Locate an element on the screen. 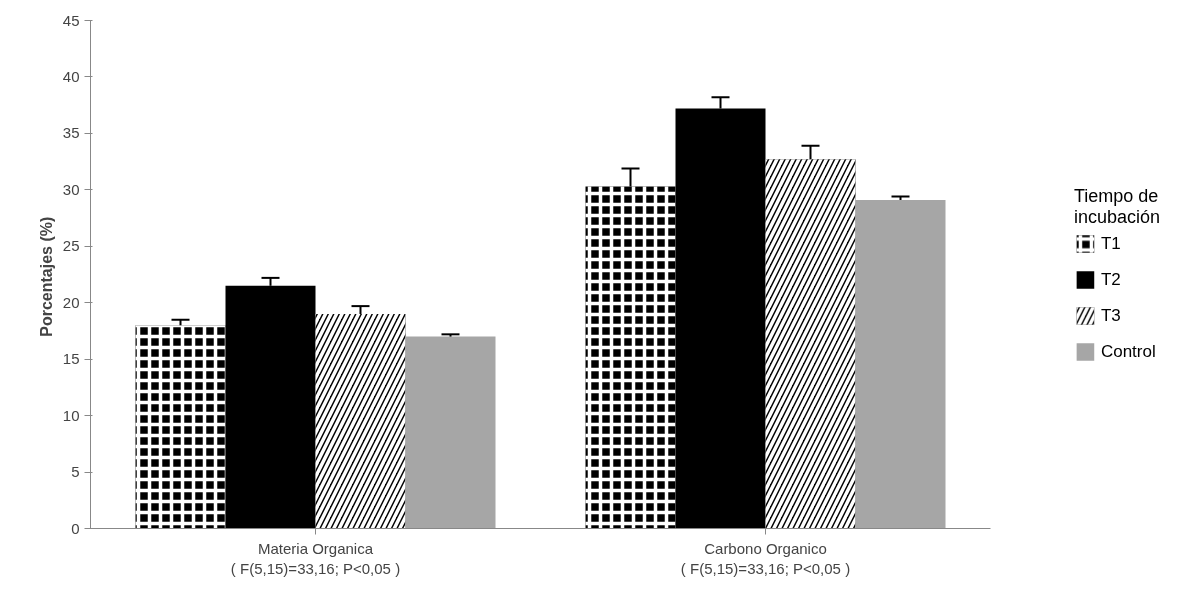 This screenshot has height=602, width=1184. y-tick-label: 30 is located at coordinates (71, 189).